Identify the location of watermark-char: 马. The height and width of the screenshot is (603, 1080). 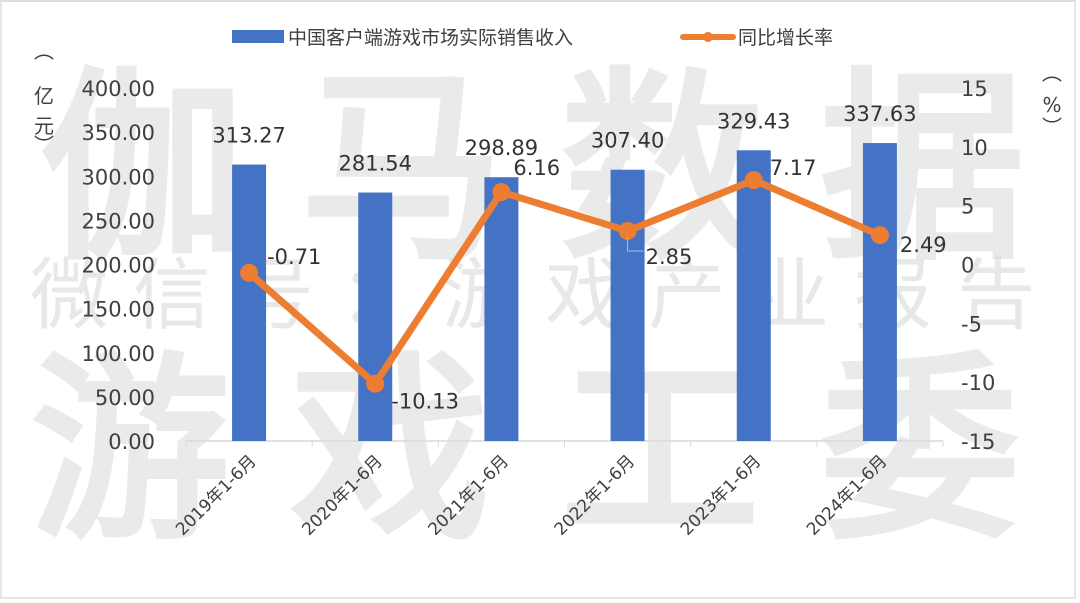
(402, 170).